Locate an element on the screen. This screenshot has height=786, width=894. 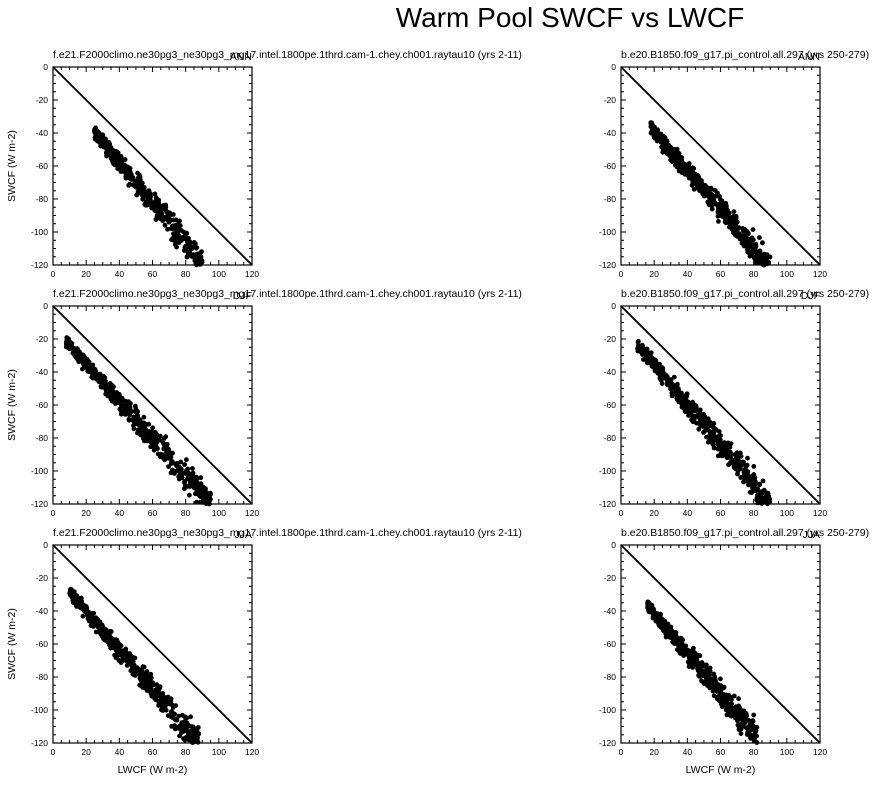
y-tick-label: -120 is located at coordinates (607, 743).